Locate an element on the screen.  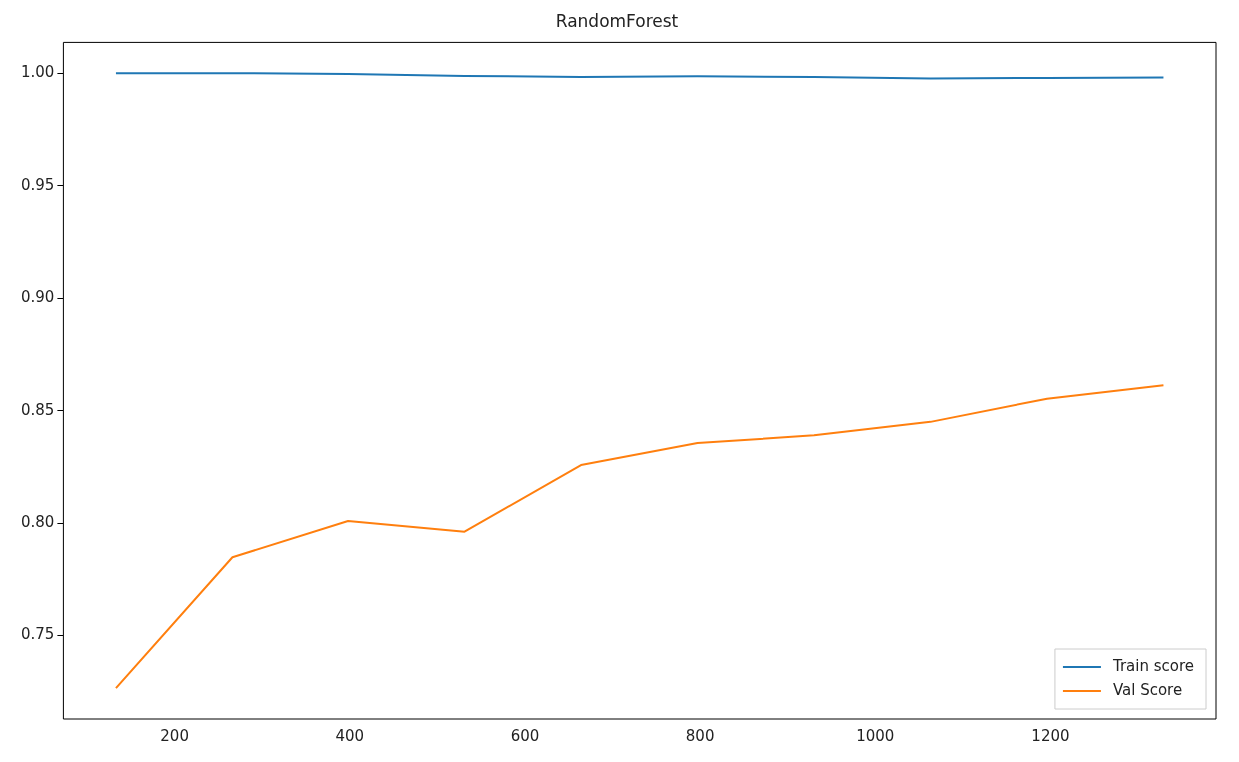
legend-label: Train score is located at coordinates (1153, 665).